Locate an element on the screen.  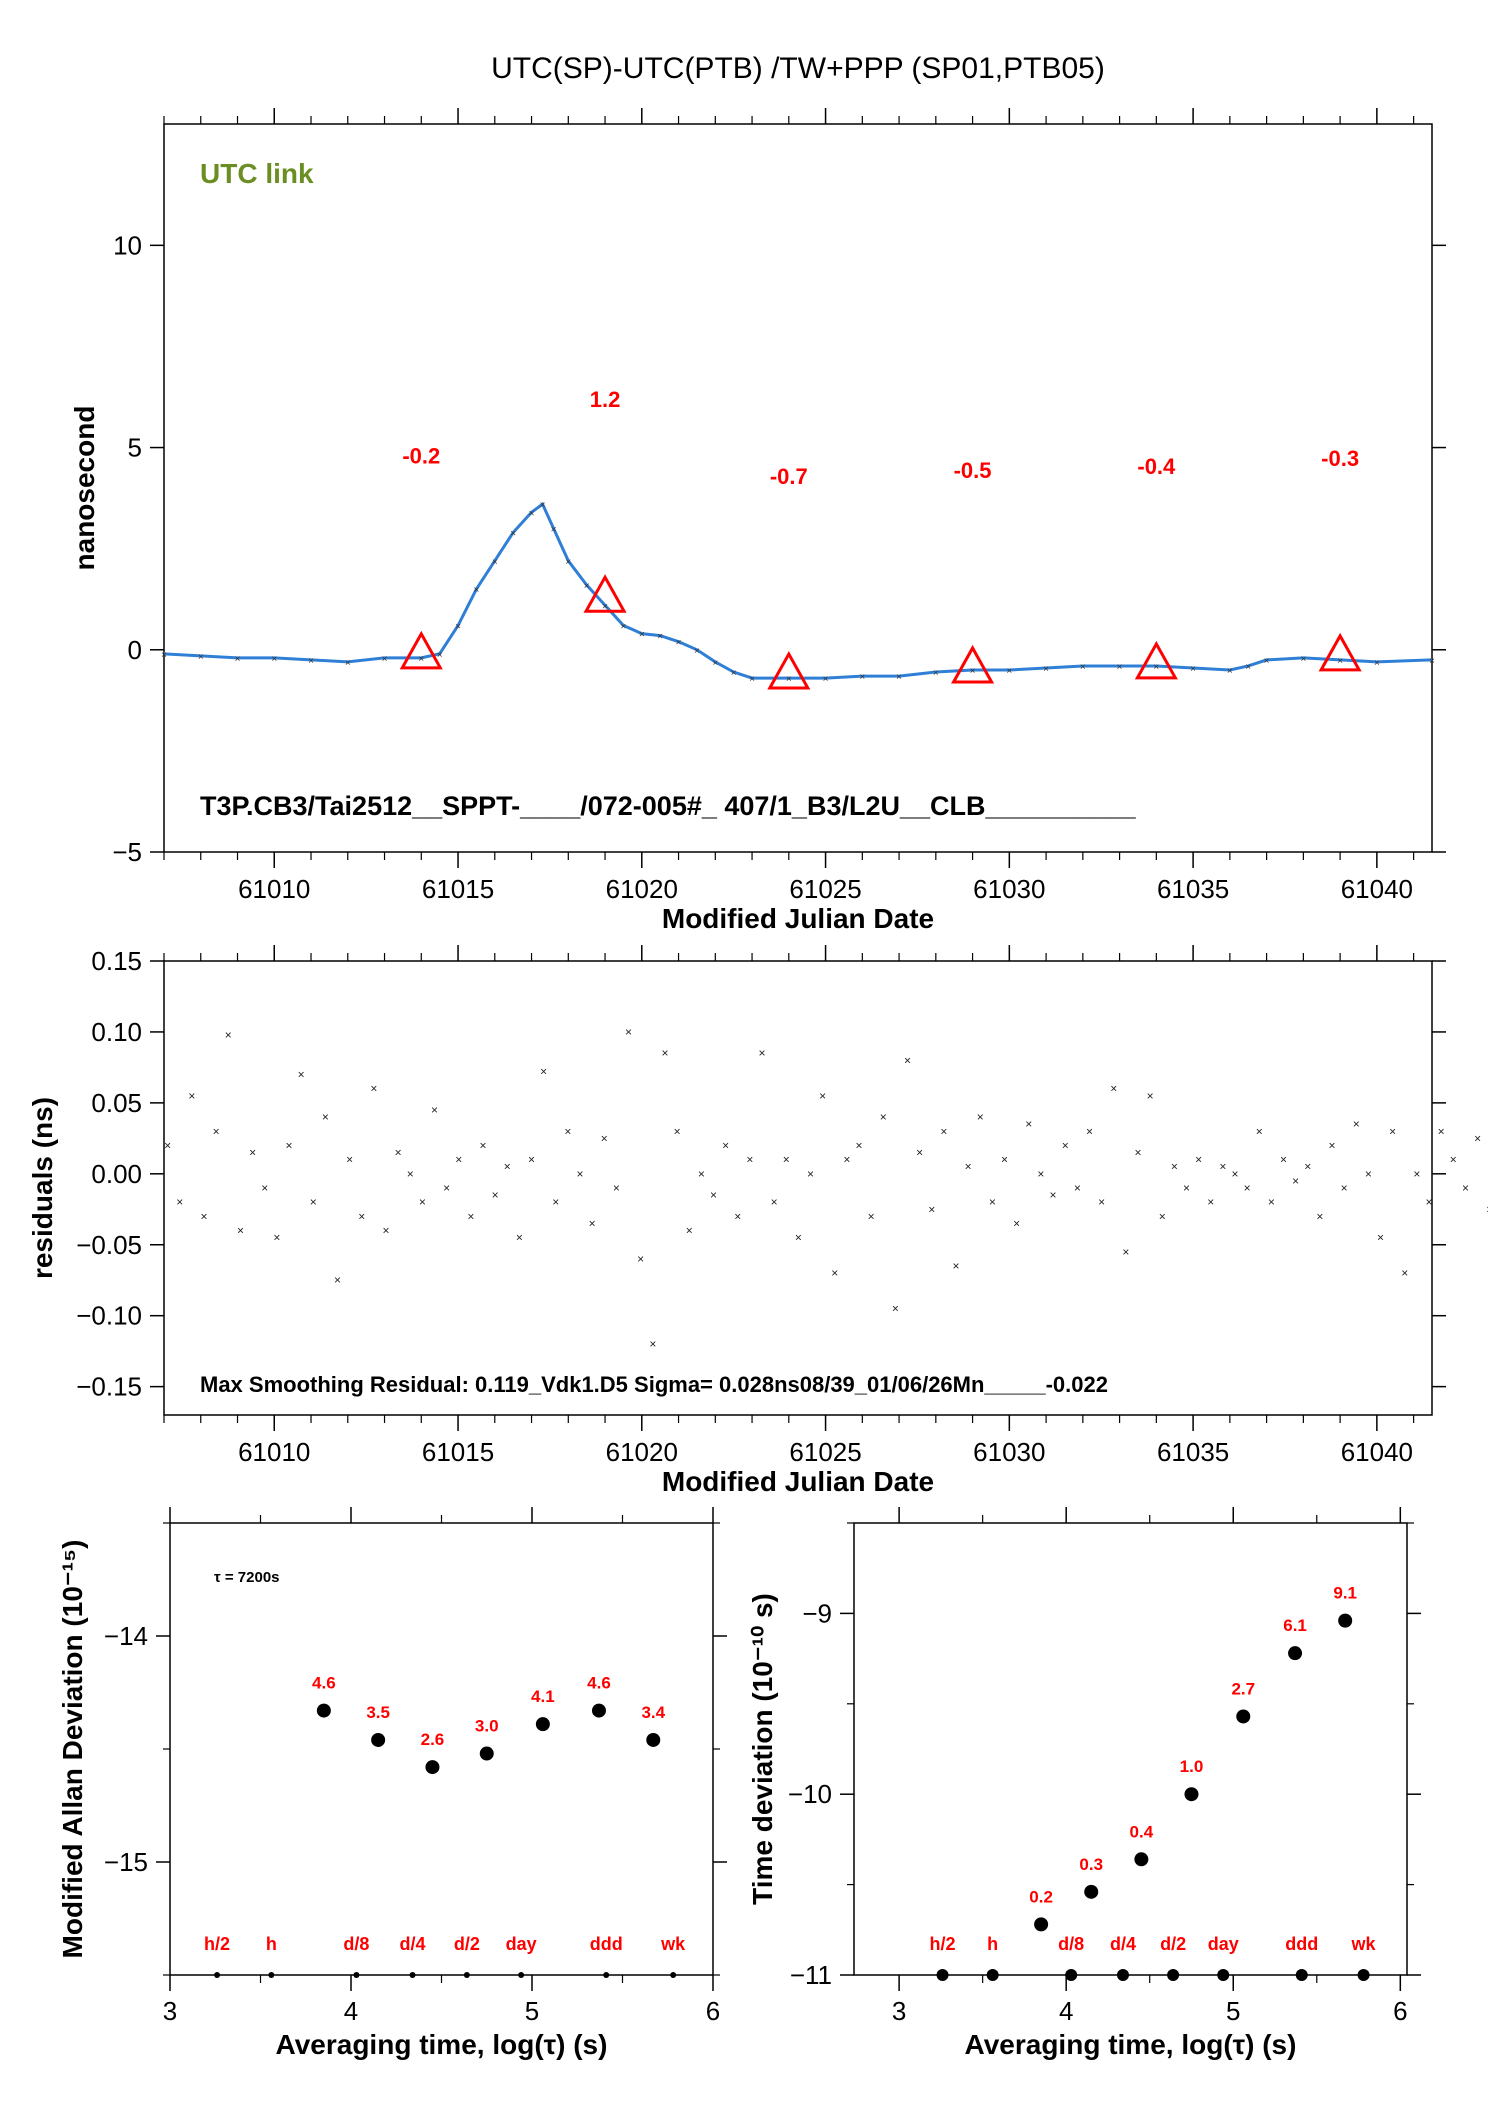
y-axis-label: residuals (ns) is located at coordinates (42, 1188).